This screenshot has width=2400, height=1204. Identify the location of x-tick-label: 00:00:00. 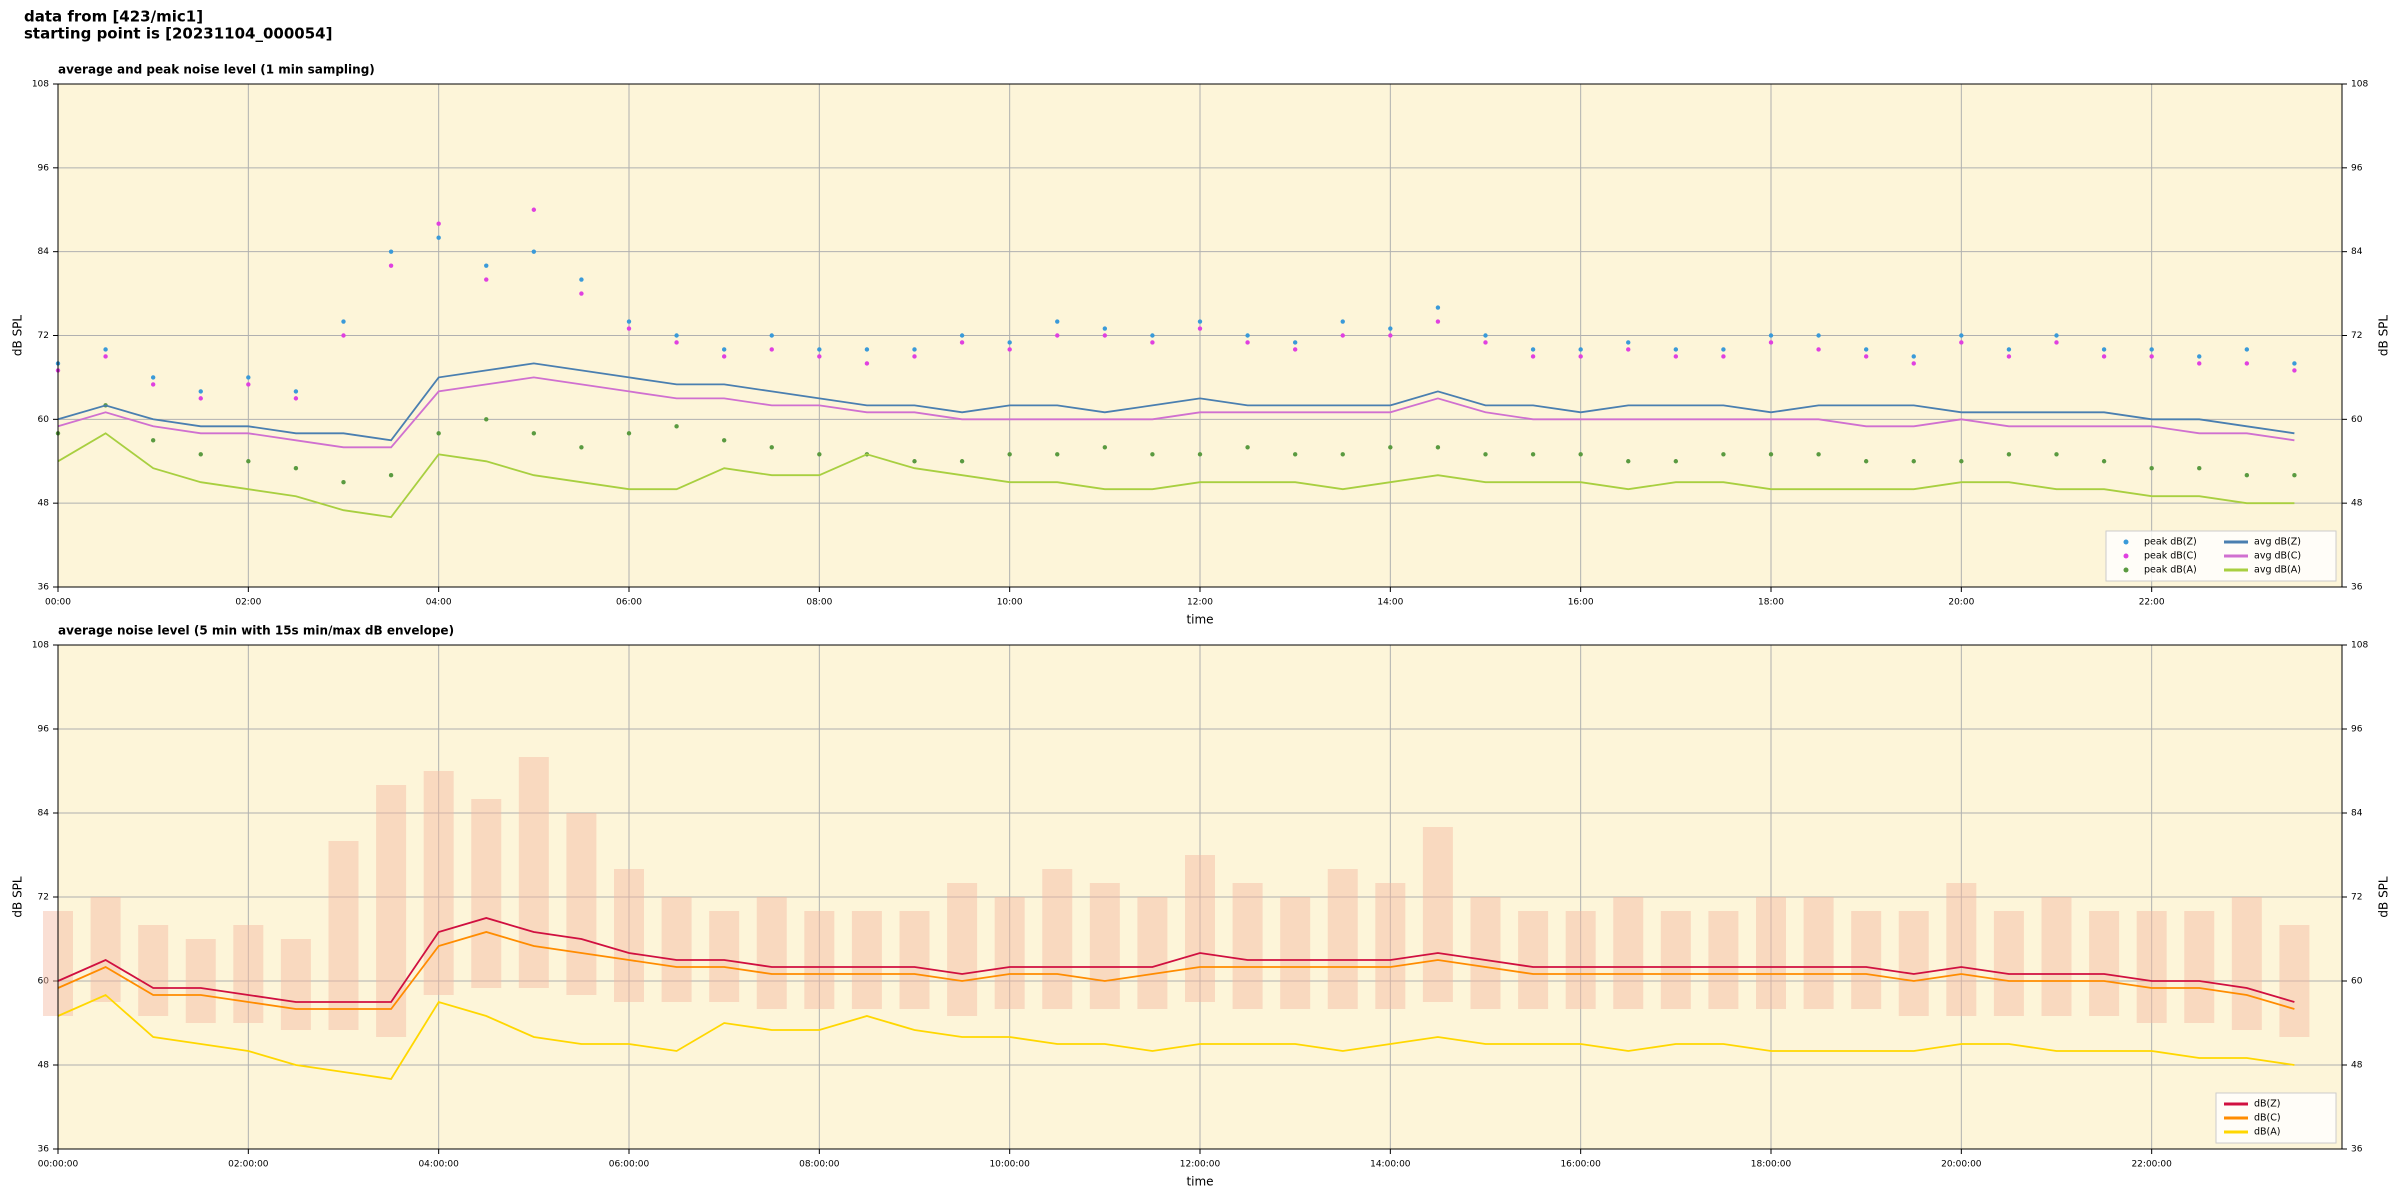
(58, 1165).